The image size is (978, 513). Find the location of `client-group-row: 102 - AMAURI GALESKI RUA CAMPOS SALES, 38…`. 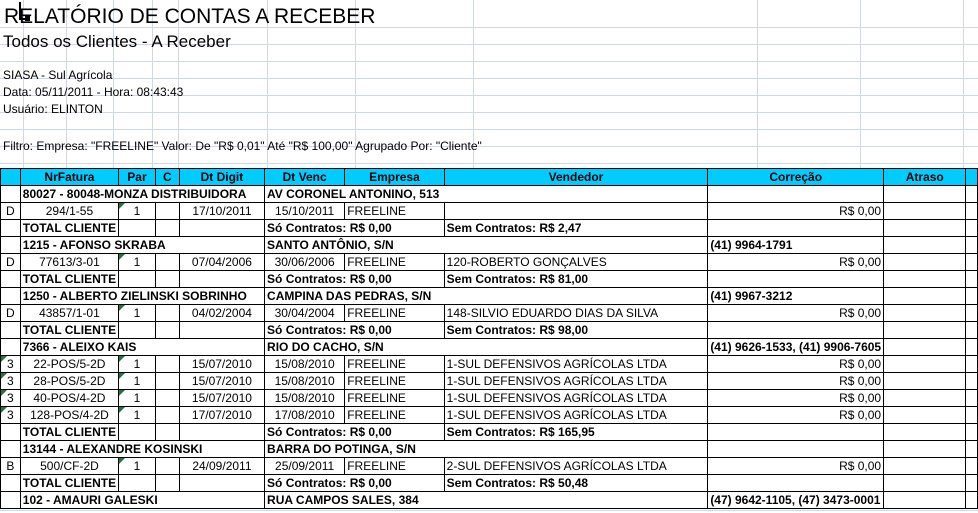

client-group-row: 102 - AMAURI GALESKI RUA CAMPOS SALES, 38… is located at coordinates (489, 500).